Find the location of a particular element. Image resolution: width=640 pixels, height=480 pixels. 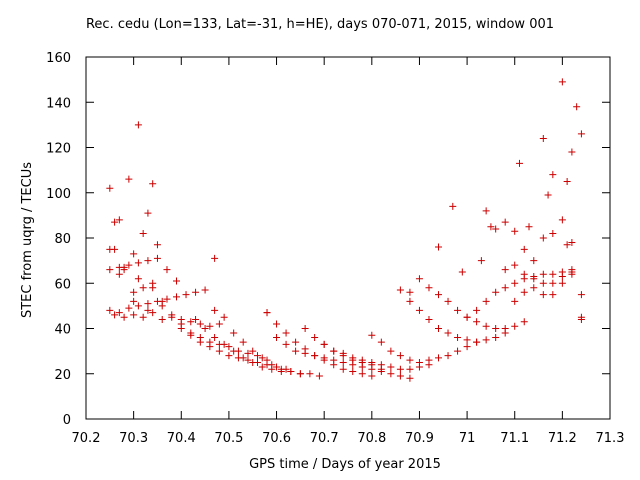

x-axis-label: GPS time / Days of year 2015 is located at coordinates (345, 464).